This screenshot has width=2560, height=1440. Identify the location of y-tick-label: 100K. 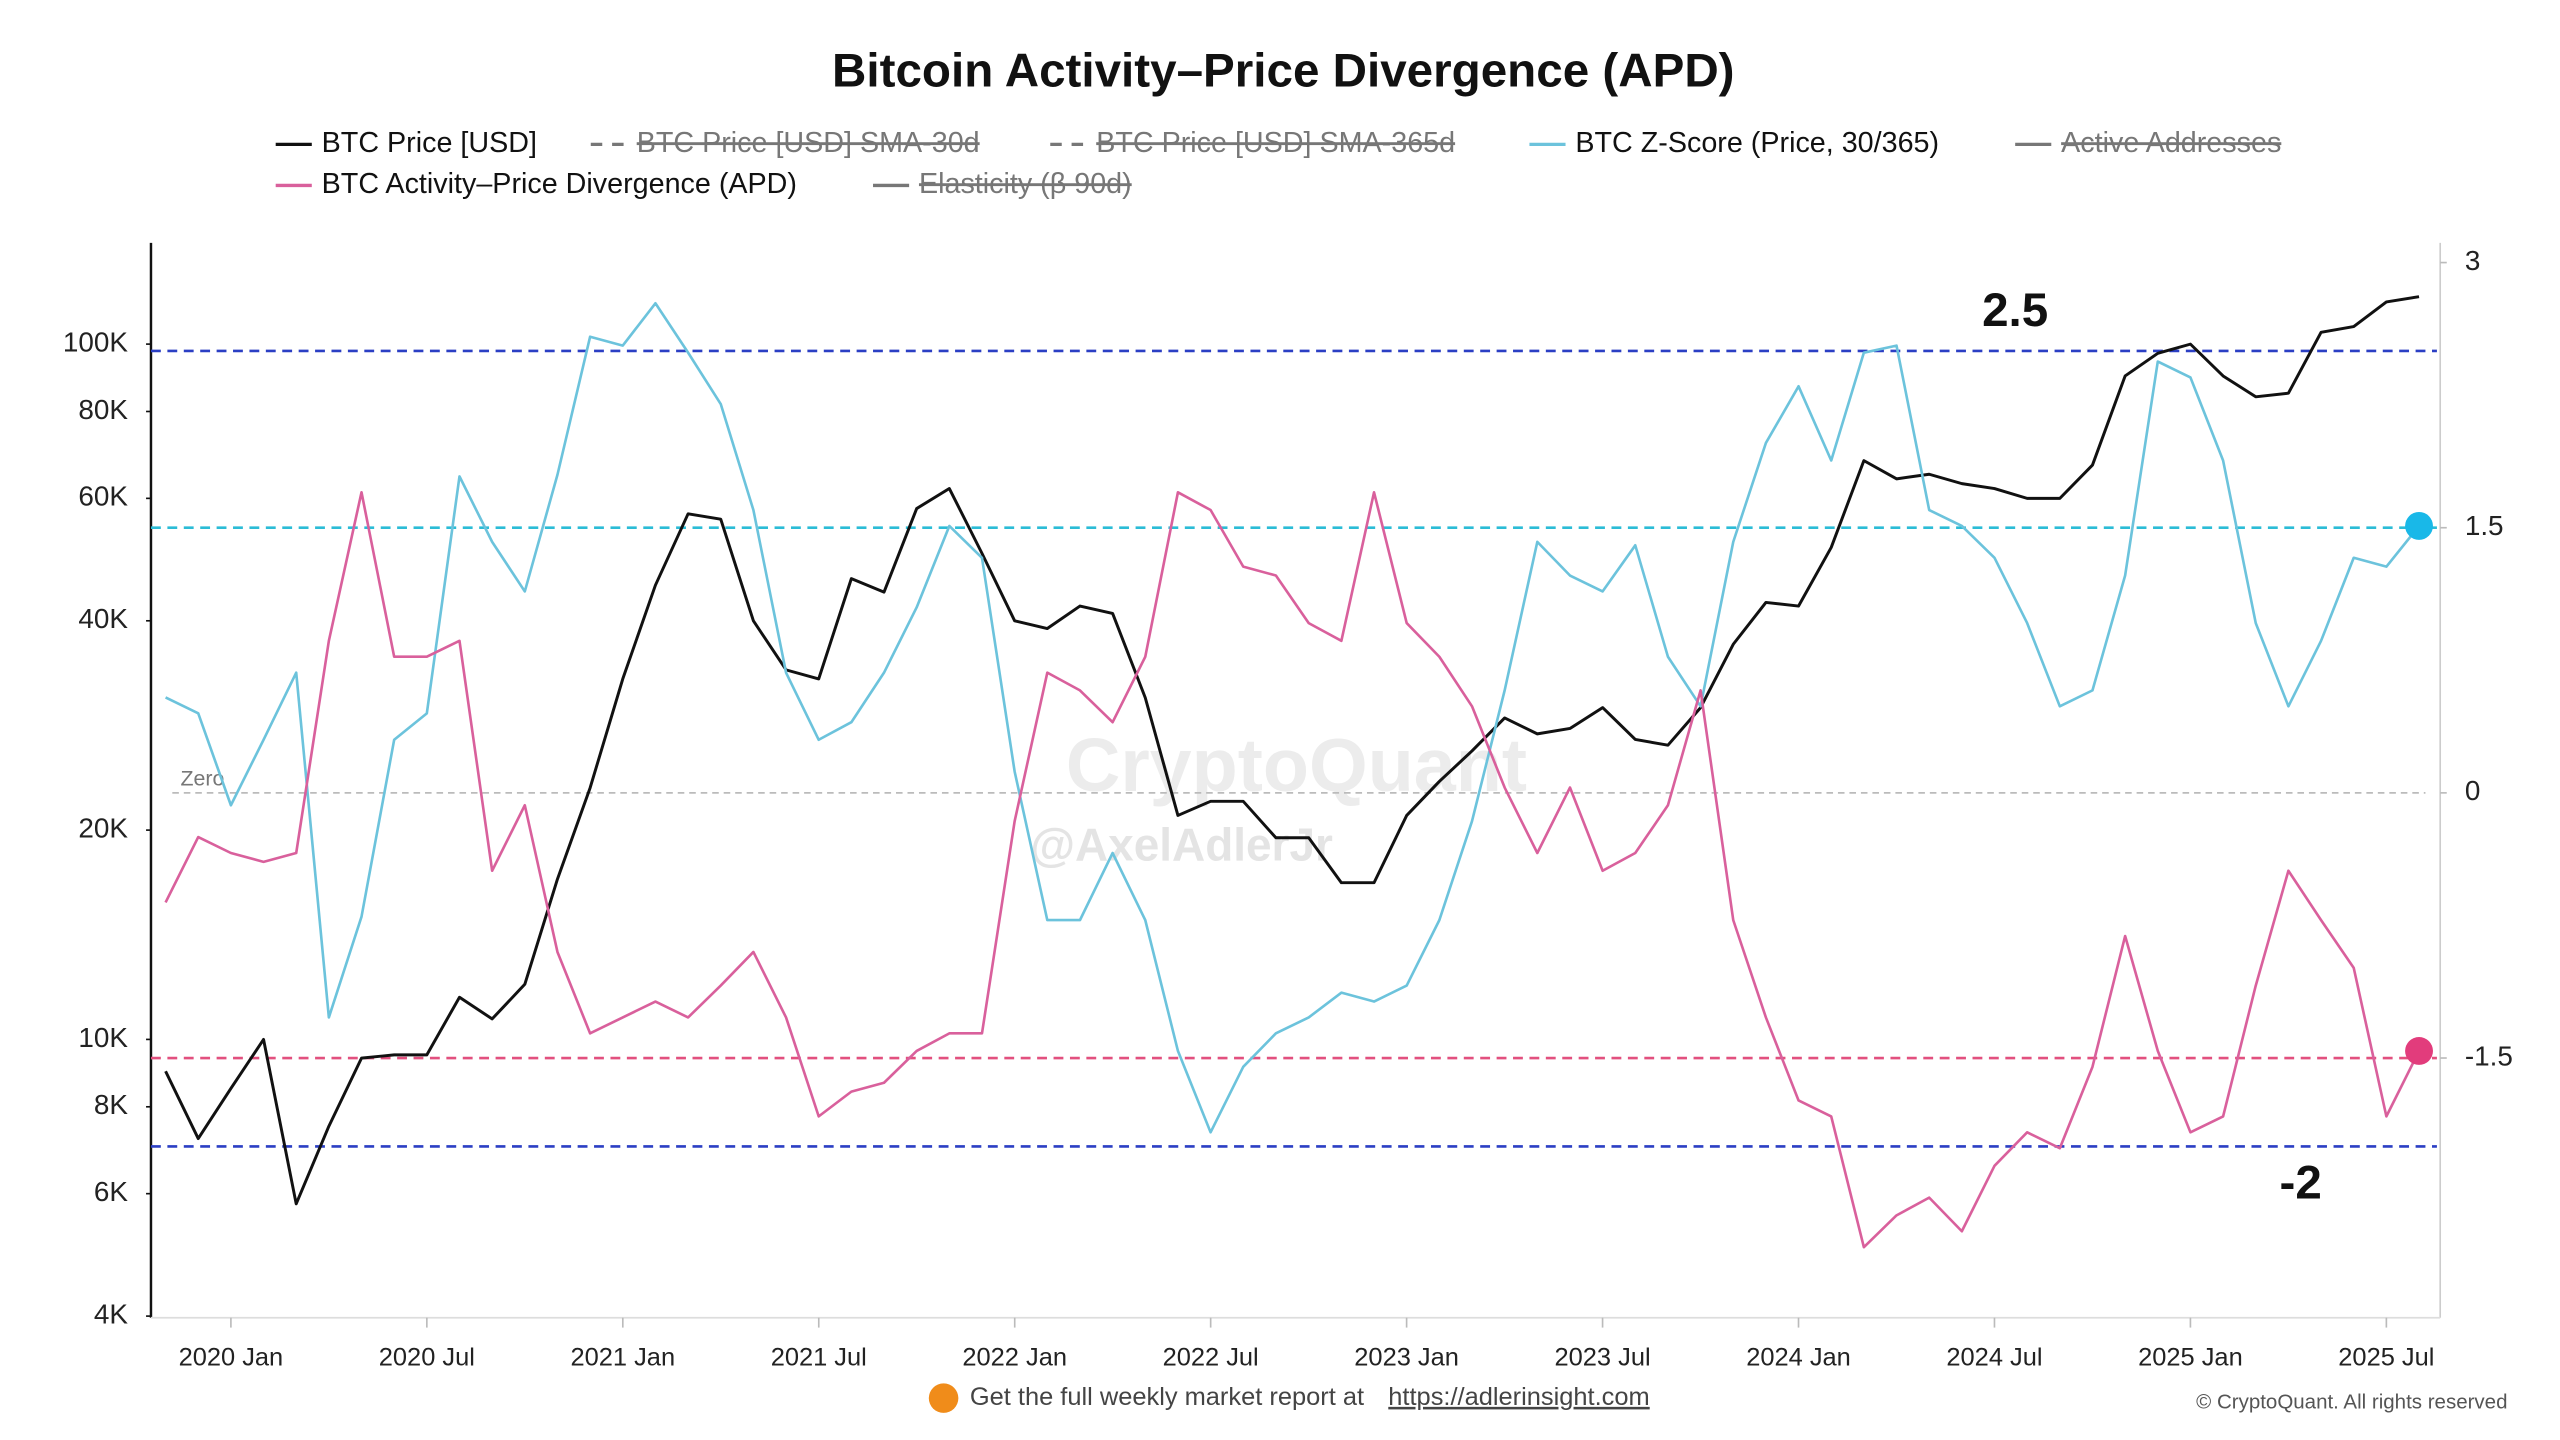
(96, 341).